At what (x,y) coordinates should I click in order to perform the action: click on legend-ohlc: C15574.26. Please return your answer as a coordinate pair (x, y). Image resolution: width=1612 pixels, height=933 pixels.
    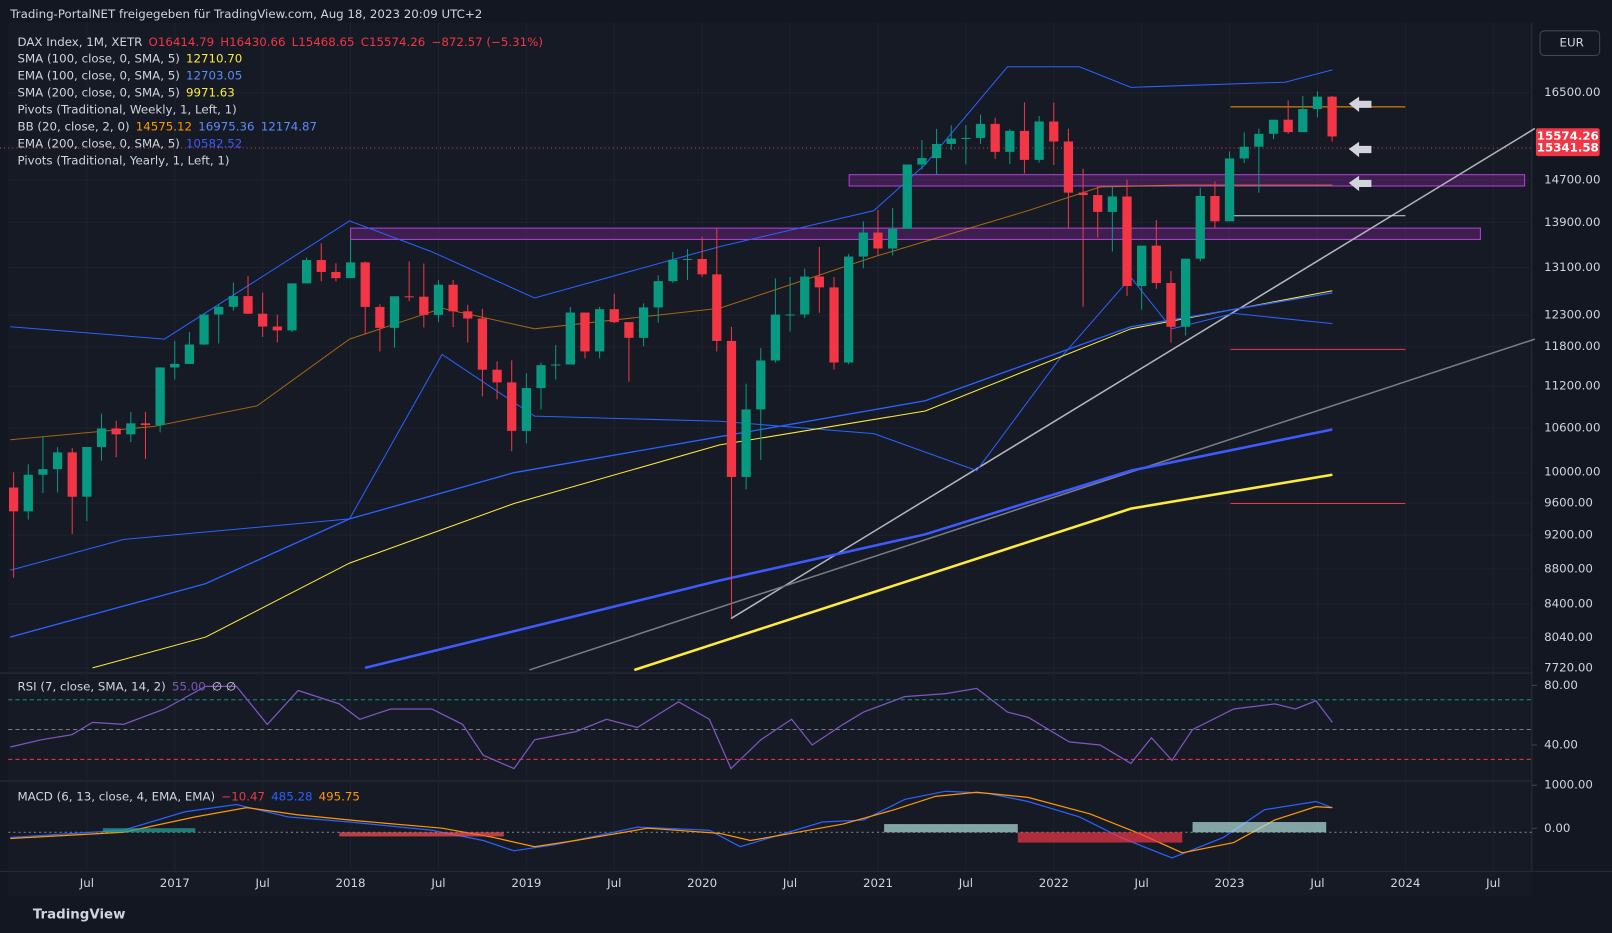
    Looking at the image, I should click on (393, 42).